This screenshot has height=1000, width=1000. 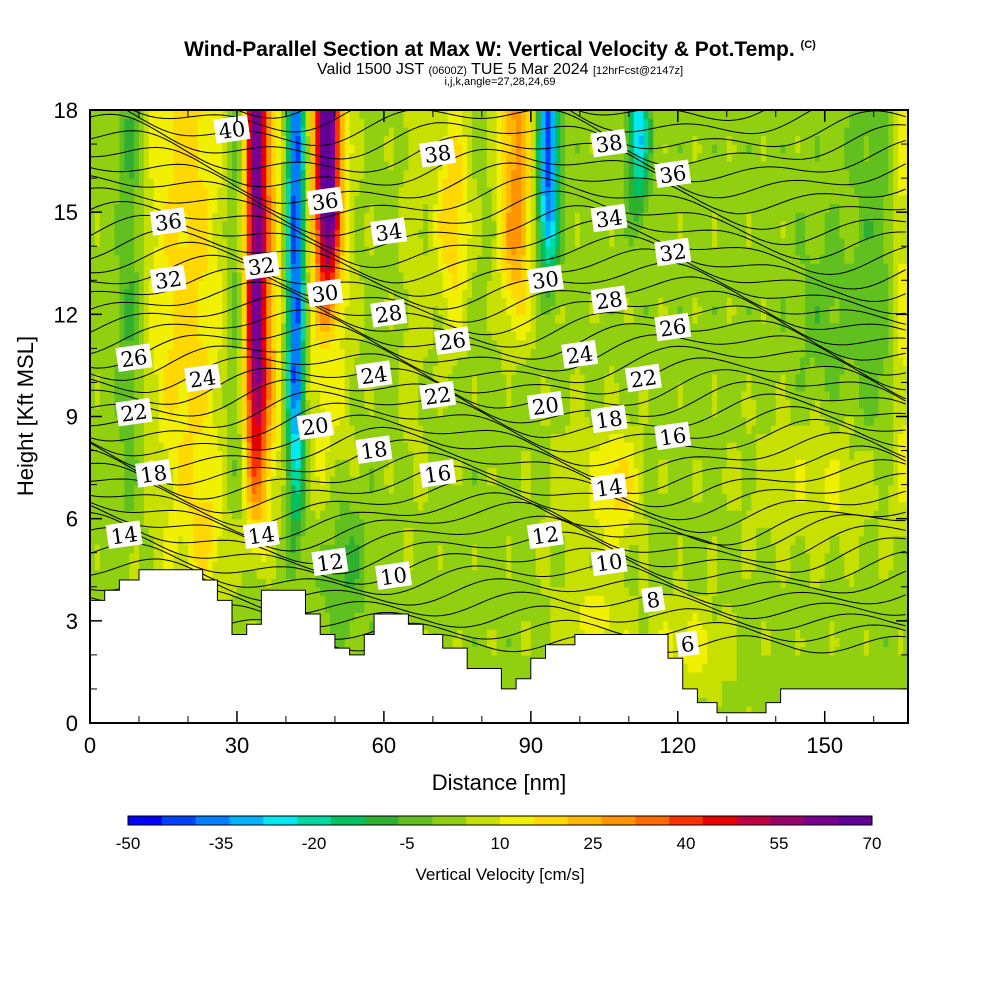 I want to click on x-tick-label: 30, so click(x=237, y=745).